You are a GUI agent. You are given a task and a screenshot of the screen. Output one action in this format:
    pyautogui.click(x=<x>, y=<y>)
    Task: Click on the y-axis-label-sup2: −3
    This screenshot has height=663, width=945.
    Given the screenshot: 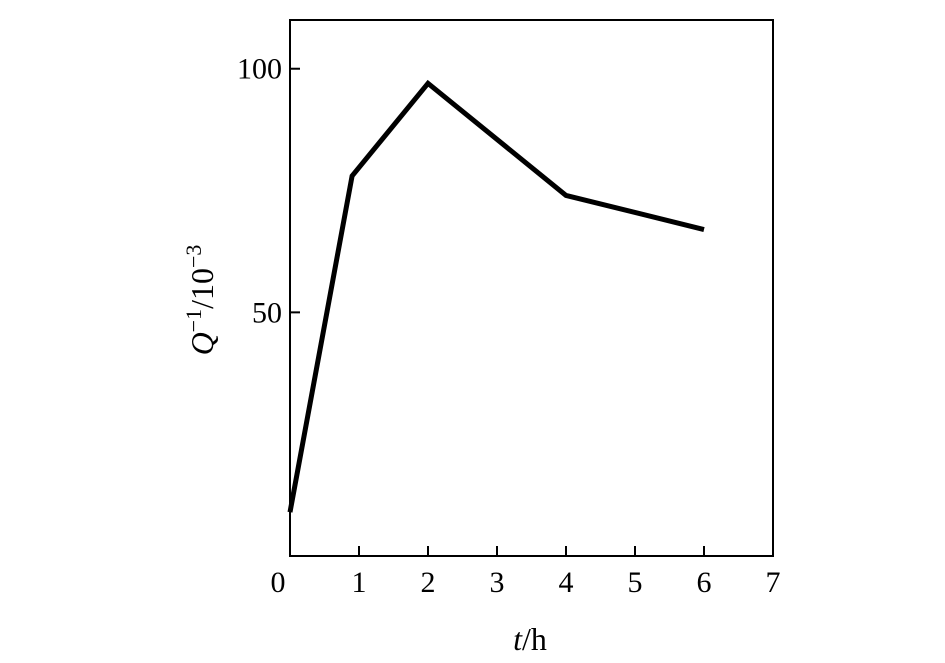 What is the action you would take?
    pyautogui.click(x=193, y=256)
    